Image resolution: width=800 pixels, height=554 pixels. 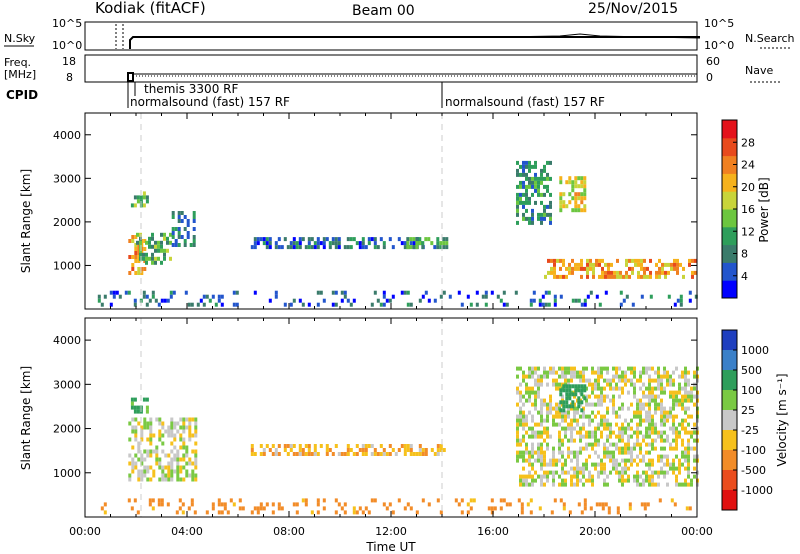 I want to click on colorbar-tick-label: 12, so click(x=748, y=231).